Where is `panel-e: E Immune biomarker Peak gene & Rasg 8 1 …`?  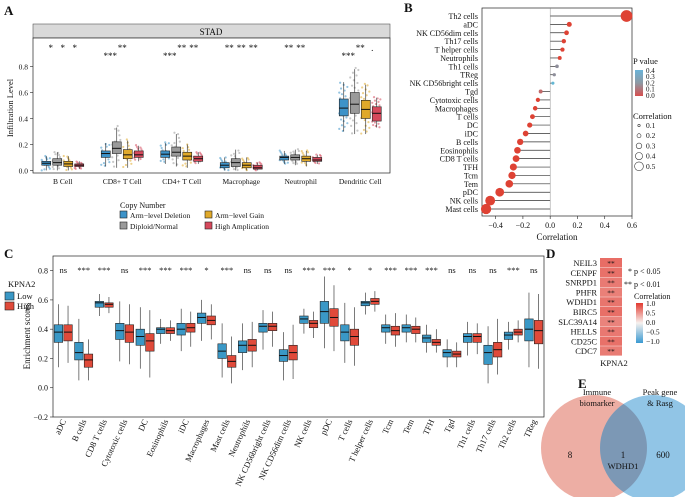 panel-e: E Immune biomarker Peak gene & Rasg 8 1 … is located at coordinates (613, 436).